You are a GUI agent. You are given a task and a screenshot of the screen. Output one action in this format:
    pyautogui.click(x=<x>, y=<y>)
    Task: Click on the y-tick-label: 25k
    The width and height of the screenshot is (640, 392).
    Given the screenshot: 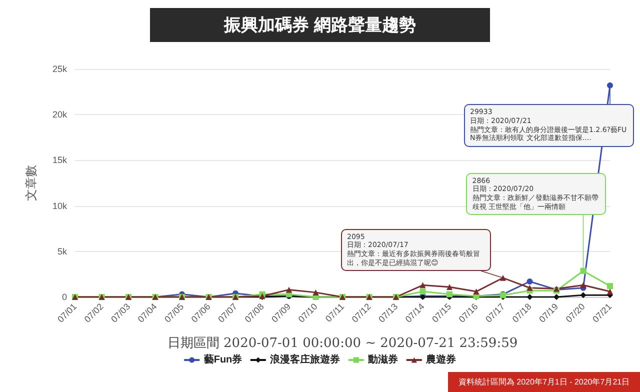 What is the action you would take?
    pyautogui.click(x=60, y=69)
    